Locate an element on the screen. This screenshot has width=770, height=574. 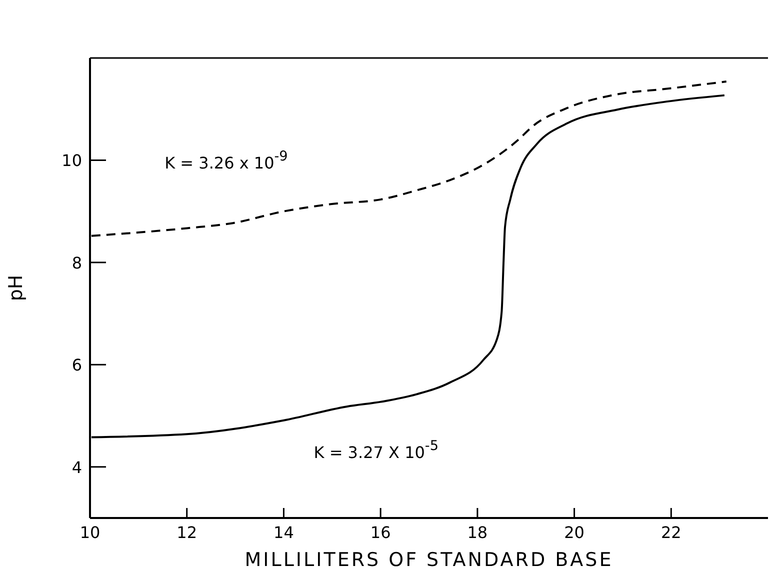
y-tick-label: 8 is located at coordinates (77, 262).